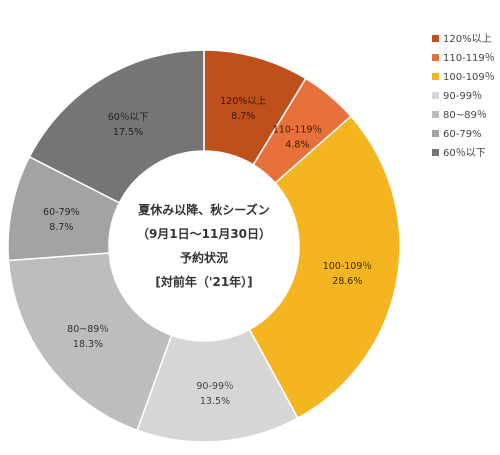  I want to click on center-title-line-2: （9月1日～11月30日）, so click(204, 233).